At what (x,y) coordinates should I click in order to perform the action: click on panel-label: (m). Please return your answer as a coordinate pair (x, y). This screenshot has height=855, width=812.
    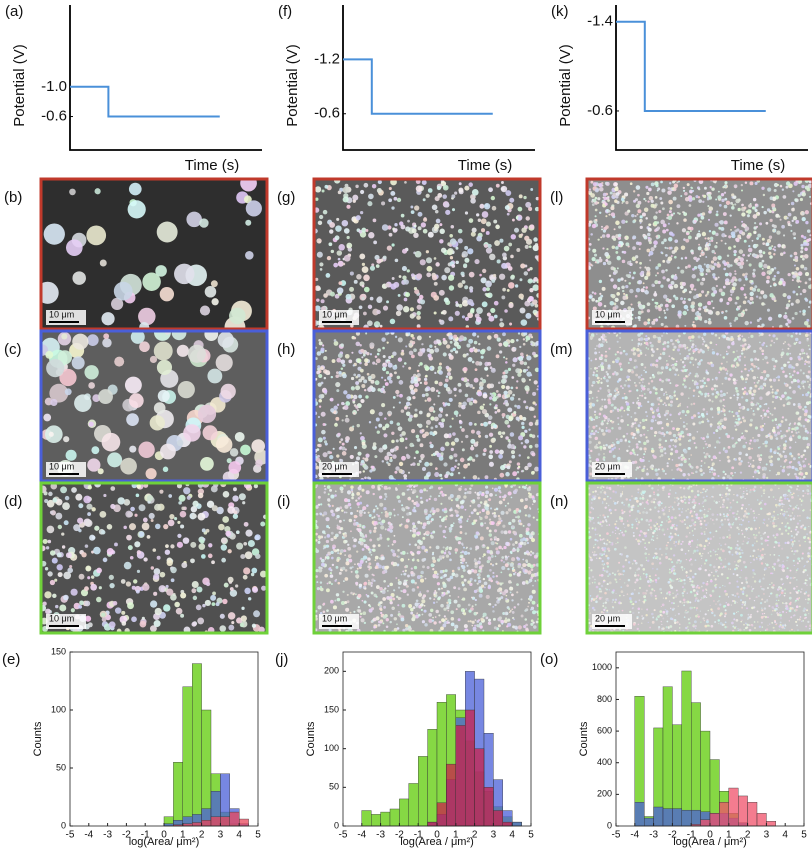
    Looking at the image, I should click on (561, 349).